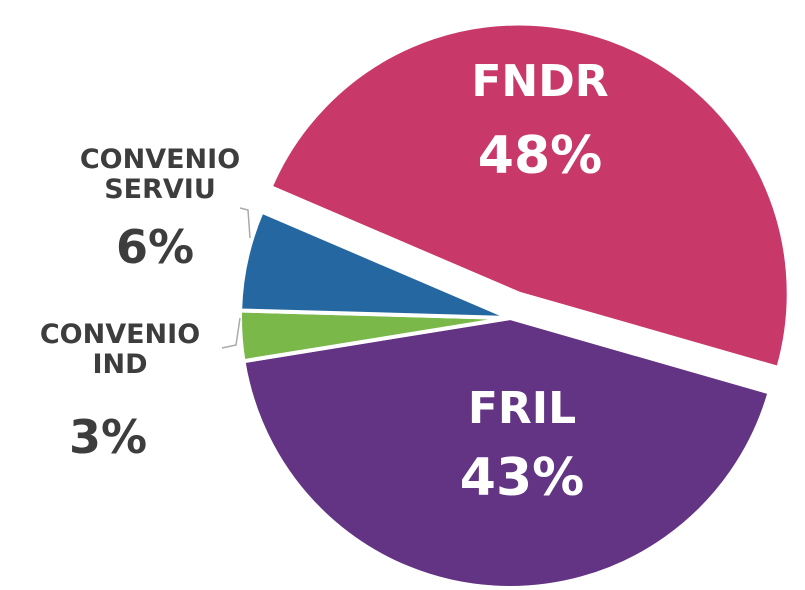 This screenshot has width=805, height=590. I want to click on pie-slice, so click(374, 264).